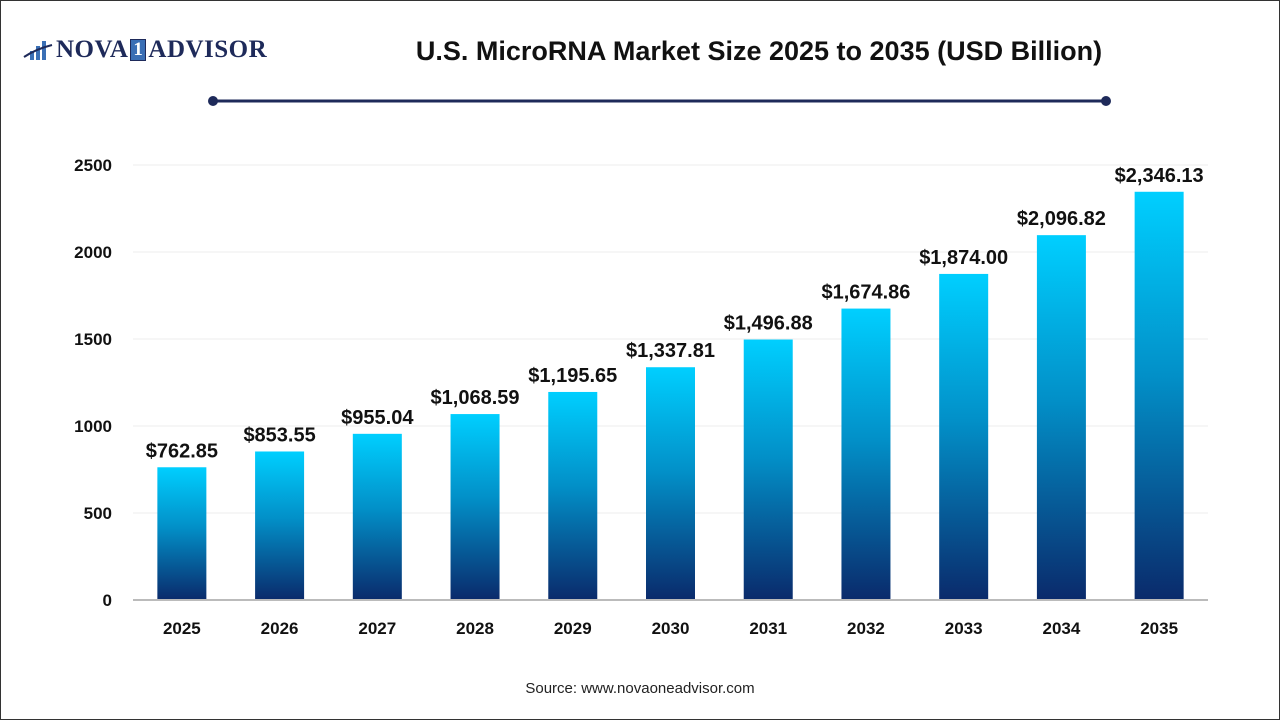 Image resolution: width=1280 pixels, height=720 pixels. I want to click on x-tick-label: 2033, so click(964, 628).